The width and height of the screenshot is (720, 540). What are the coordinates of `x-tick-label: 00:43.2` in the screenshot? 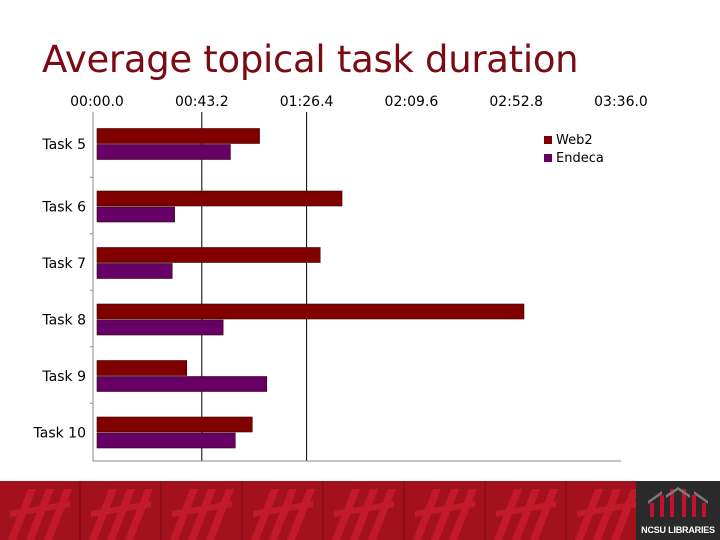 It's located at (202, 102).